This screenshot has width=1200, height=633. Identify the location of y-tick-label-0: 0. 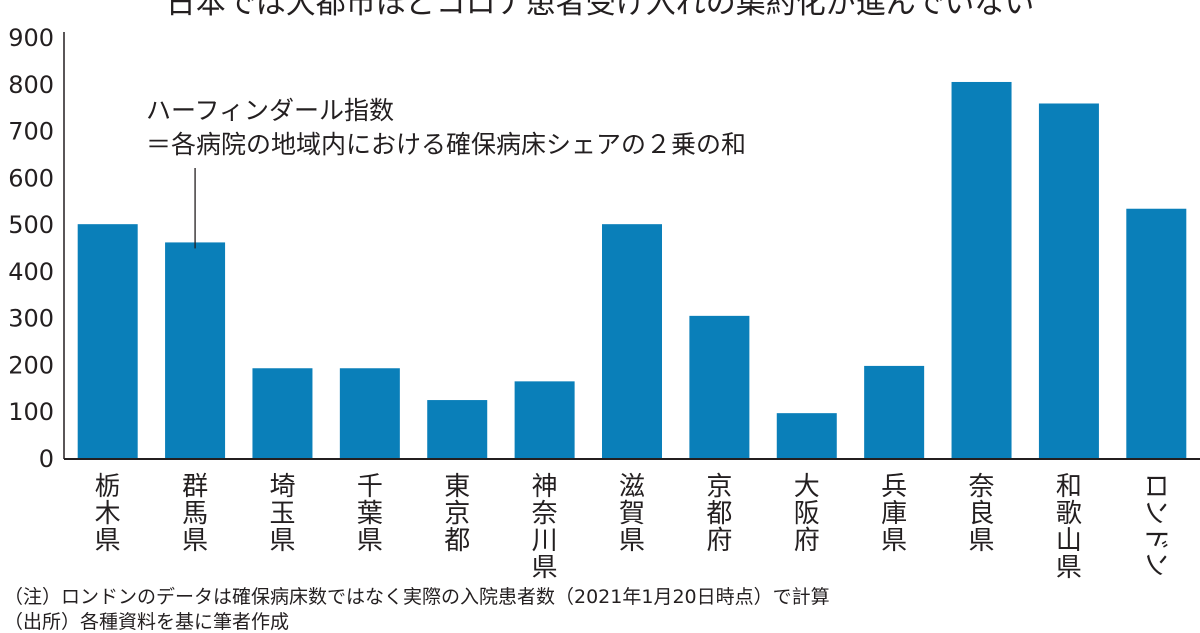
(46, 459).